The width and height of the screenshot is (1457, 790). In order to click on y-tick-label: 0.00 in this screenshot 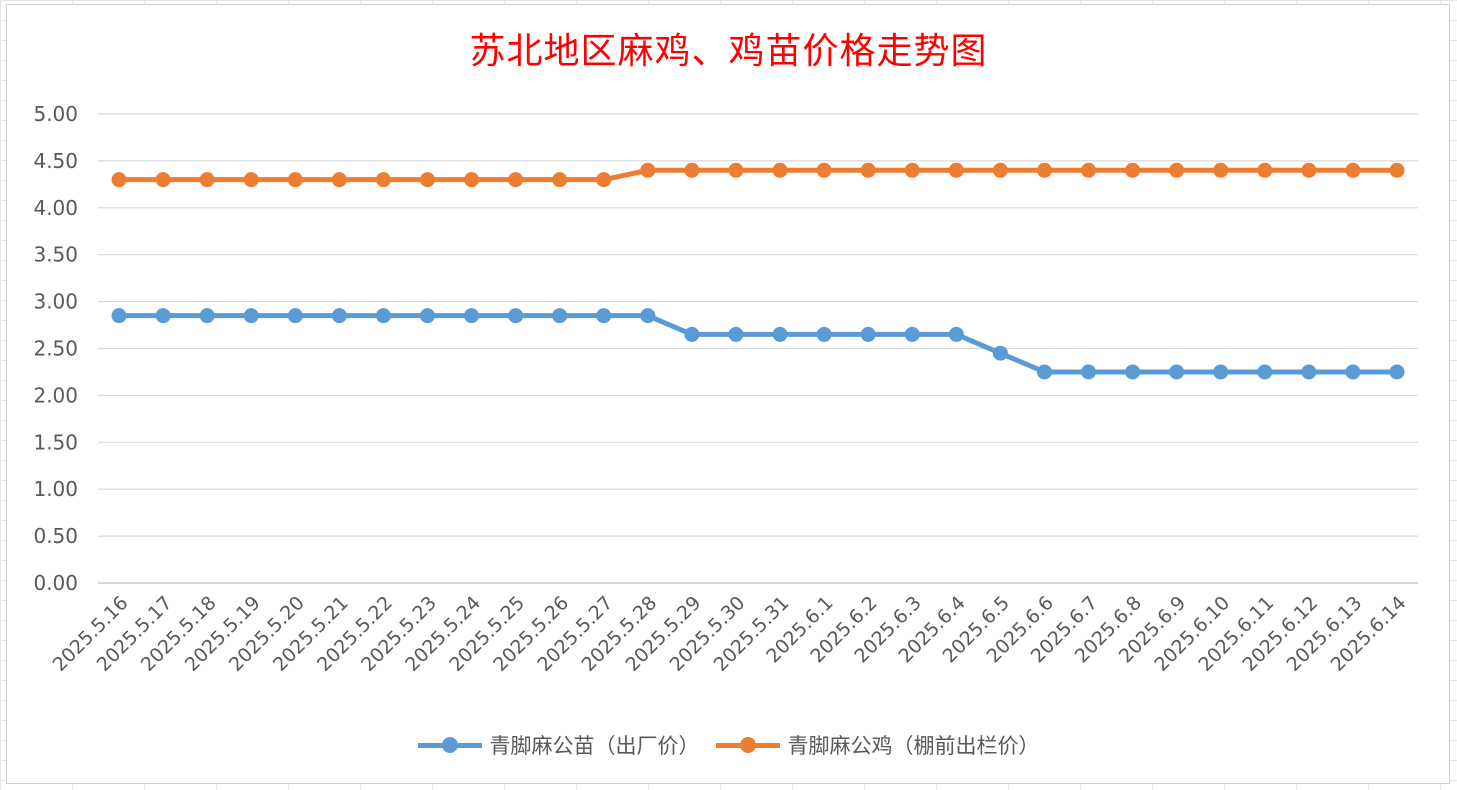, I will do `click(55, 583)`.